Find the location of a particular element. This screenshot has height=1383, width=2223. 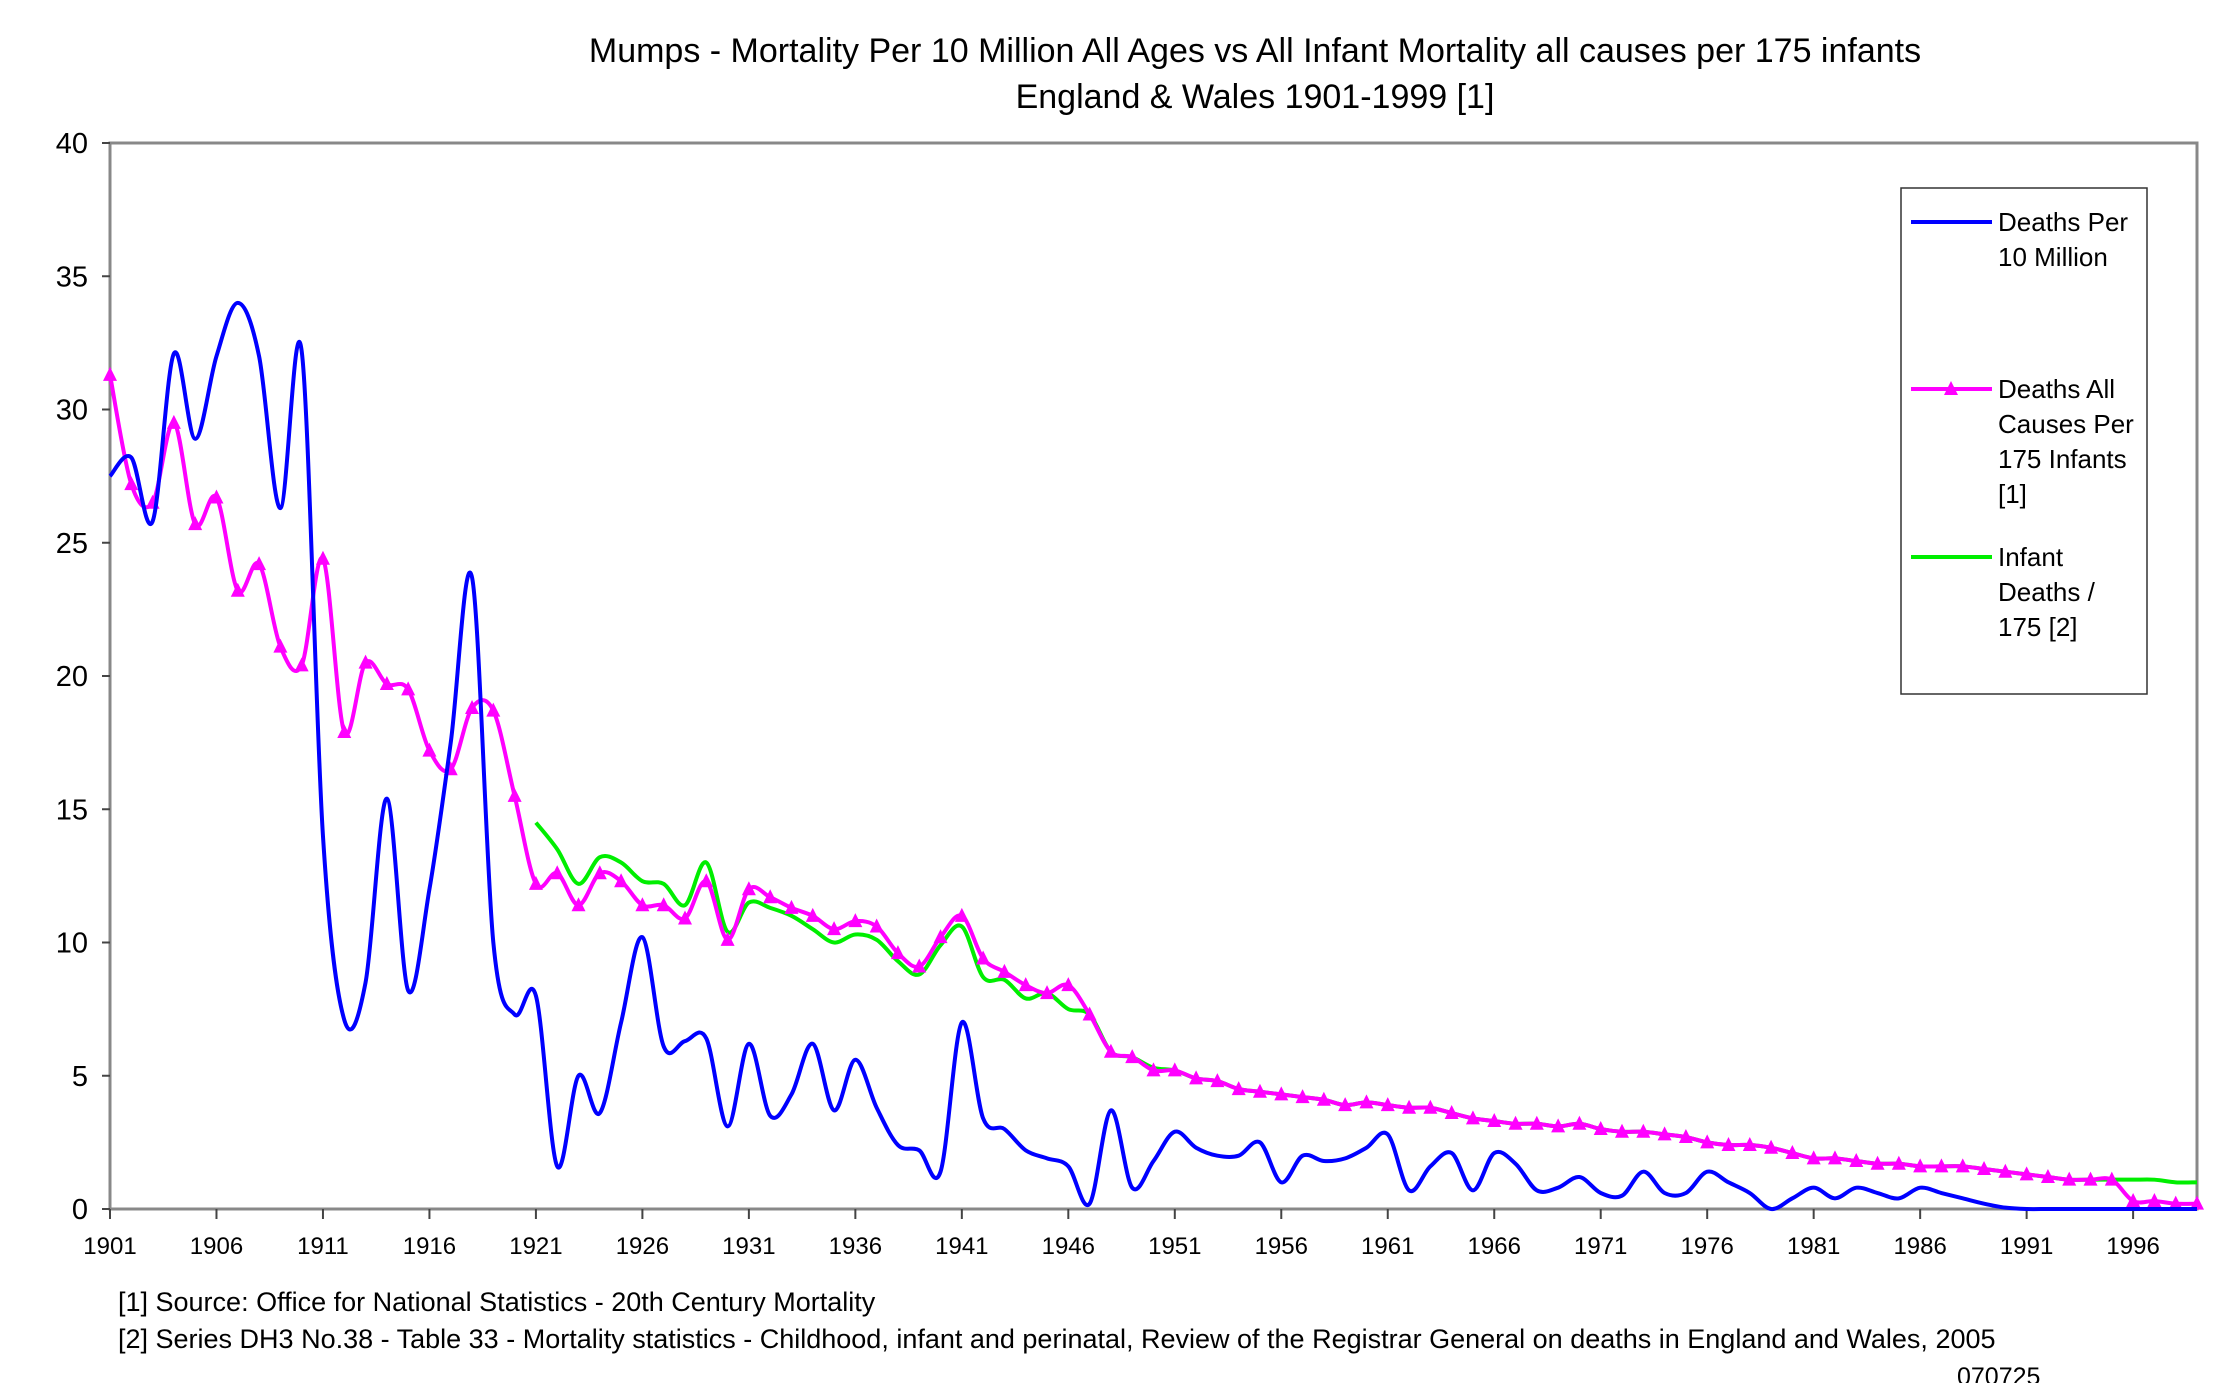

x-tick-label: 1911 is located at coordinates (323, 1246).